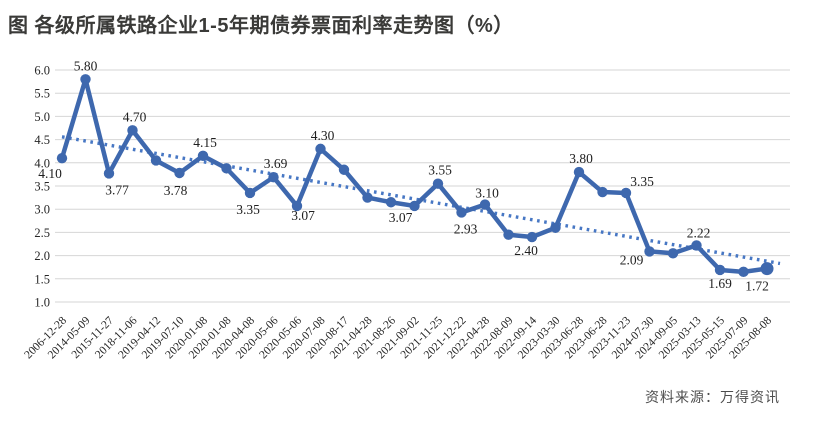 The image size is (817, 426). What do you see at coordinates (42, 256) in the screenshot?
I see `y-tick-label: 2.0` at bounding box center [42, 256].